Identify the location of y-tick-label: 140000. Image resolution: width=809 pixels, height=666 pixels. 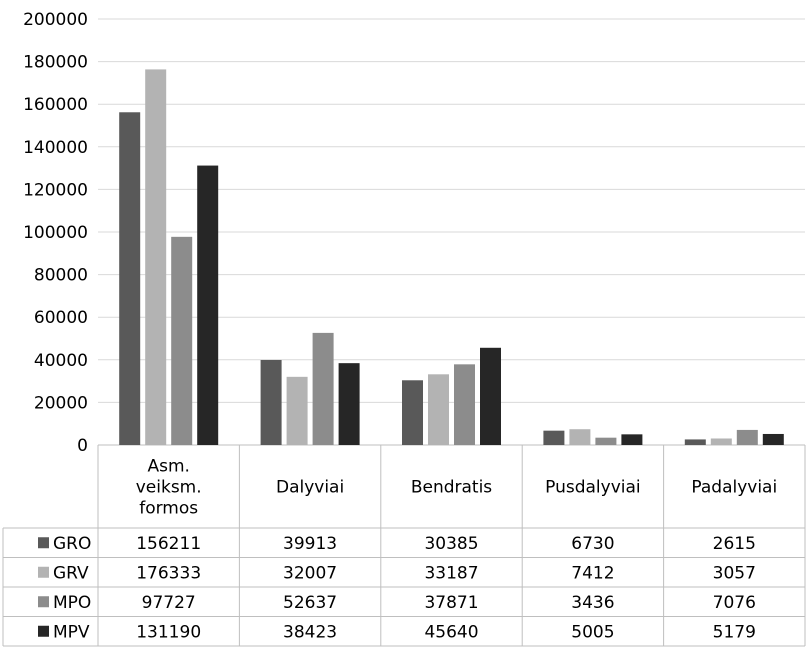
(55, 148).